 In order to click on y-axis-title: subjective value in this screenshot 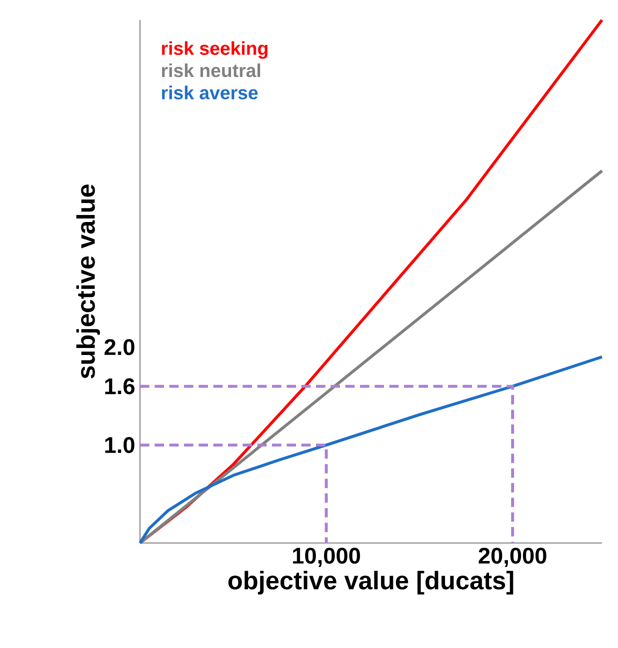, I will do `click(88, 281)`.